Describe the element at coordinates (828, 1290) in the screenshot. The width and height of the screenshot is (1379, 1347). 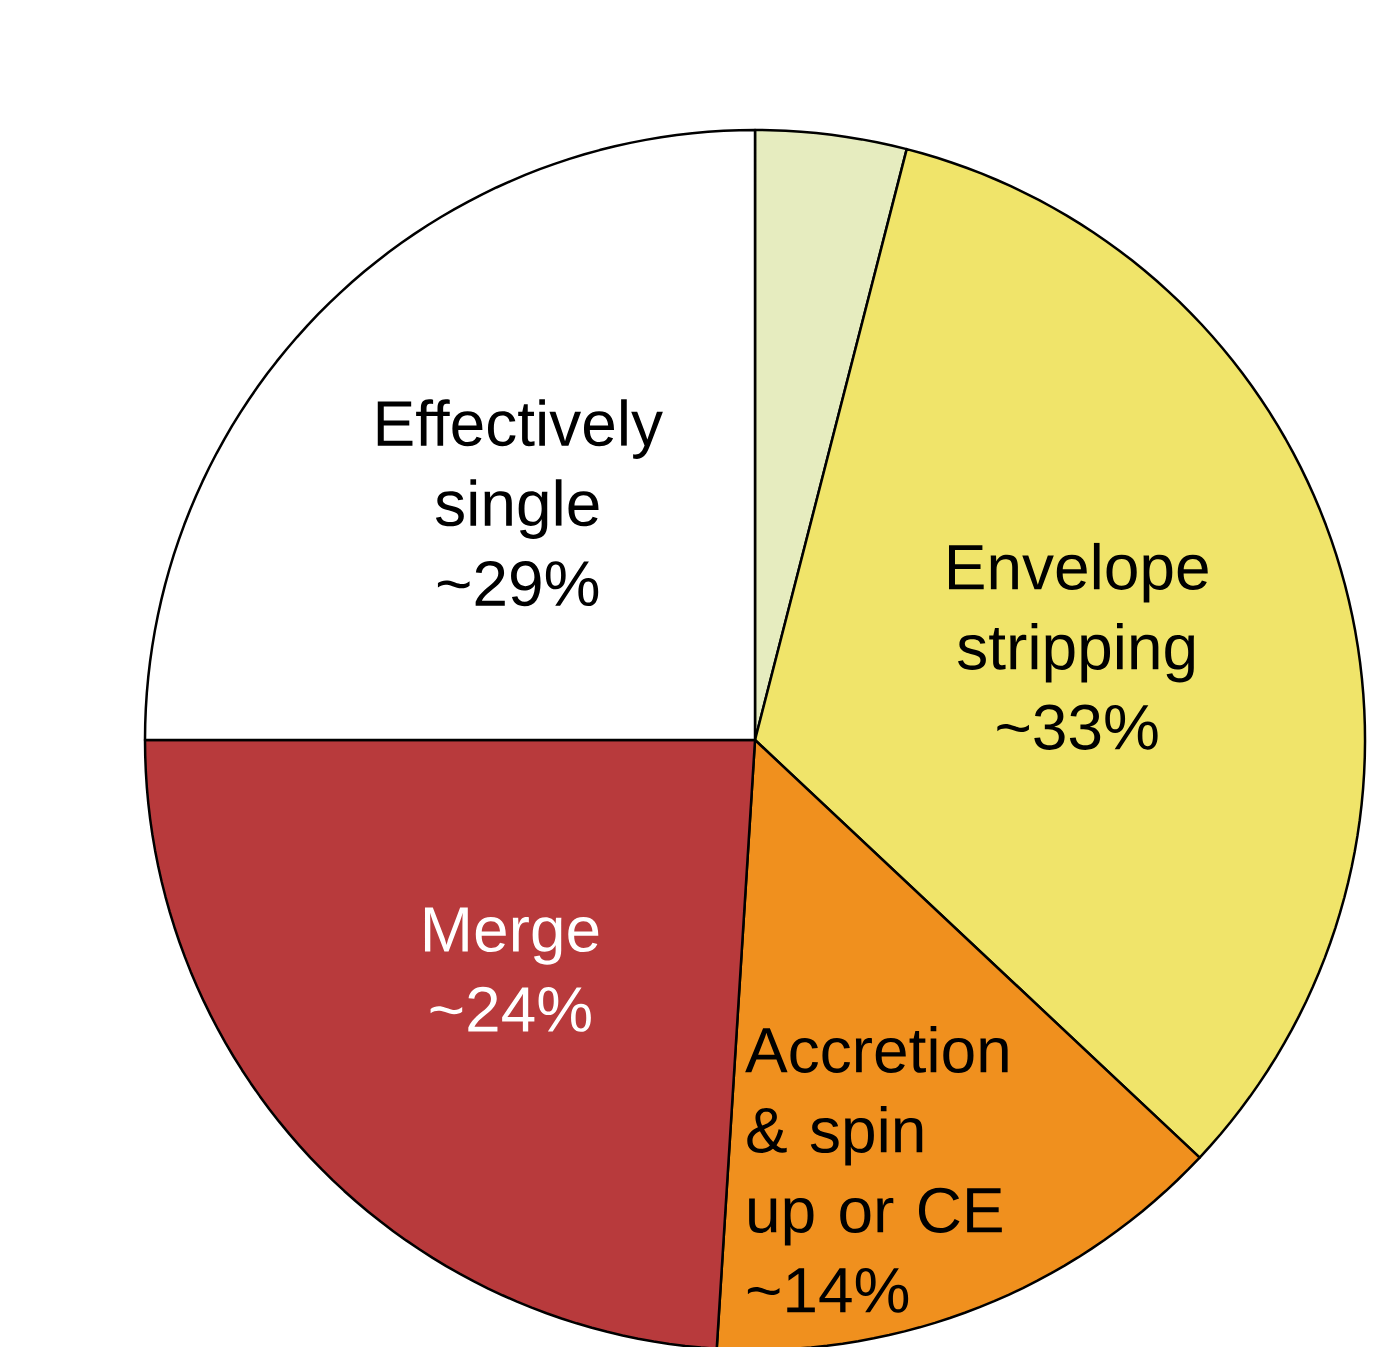
I see `data-label: ~14%` at that location.